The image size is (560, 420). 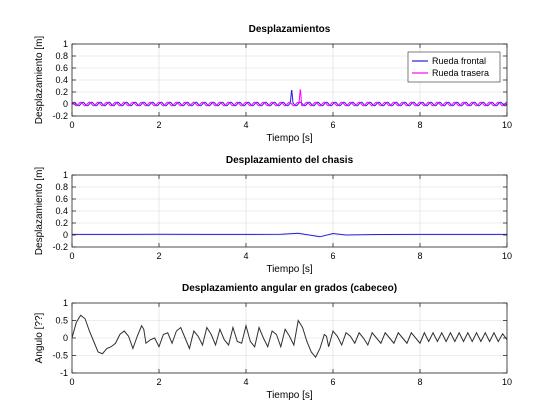 I want to click on y-tick-label-4: 1, so click(x=65, y=303).